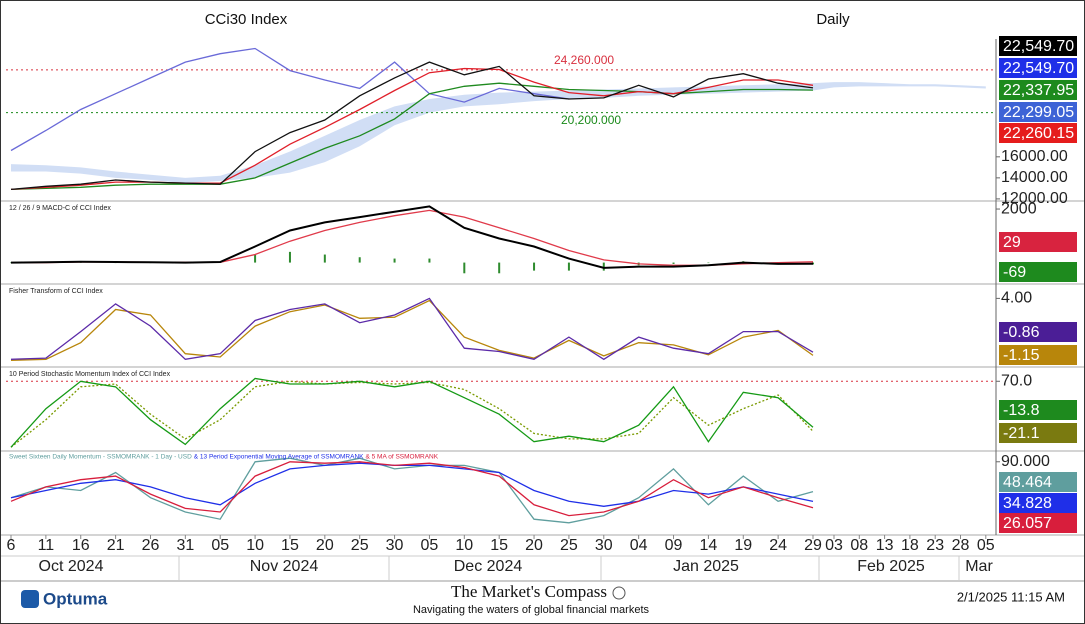 This screenshot has height=624, width=1085. I want to click on chart-subtitle: Daily, so click(833, 19).